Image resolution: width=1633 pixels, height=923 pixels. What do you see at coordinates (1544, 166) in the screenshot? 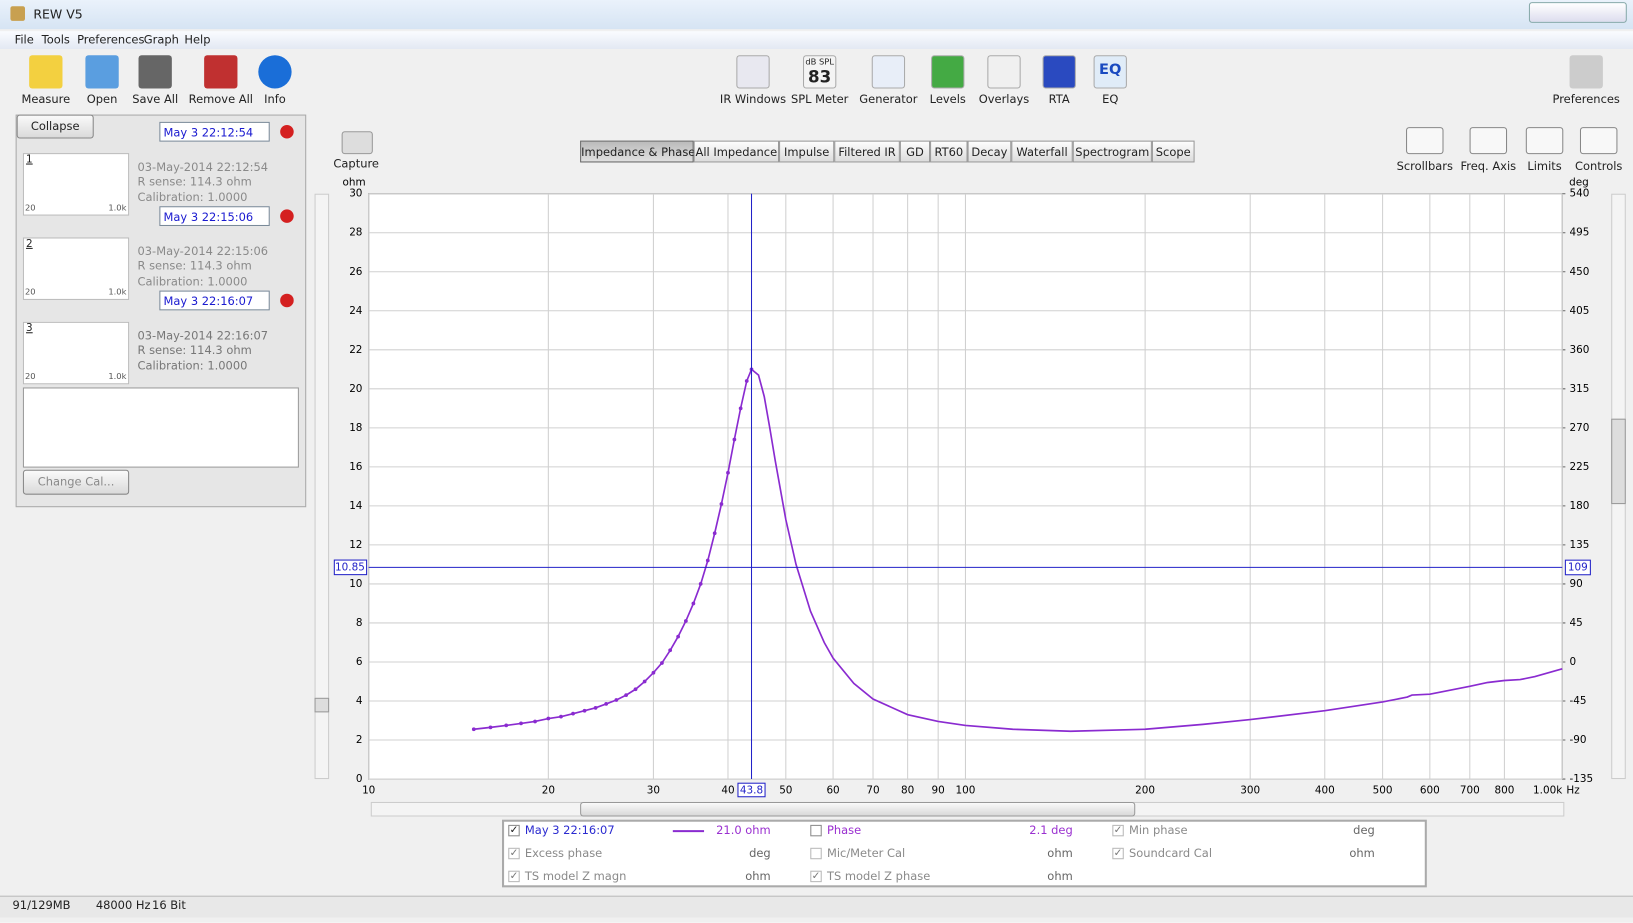
I see `graph-tool-label: Limits` at bounding box center [1544, 166].